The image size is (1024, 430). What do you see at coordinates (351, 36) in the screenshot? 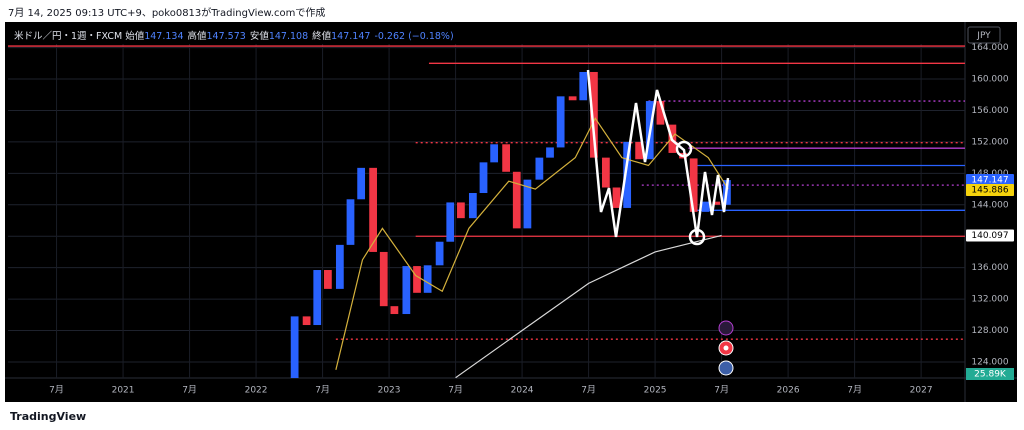
I see `ohlc-value: 147.147` at bounding box center [351, 36].